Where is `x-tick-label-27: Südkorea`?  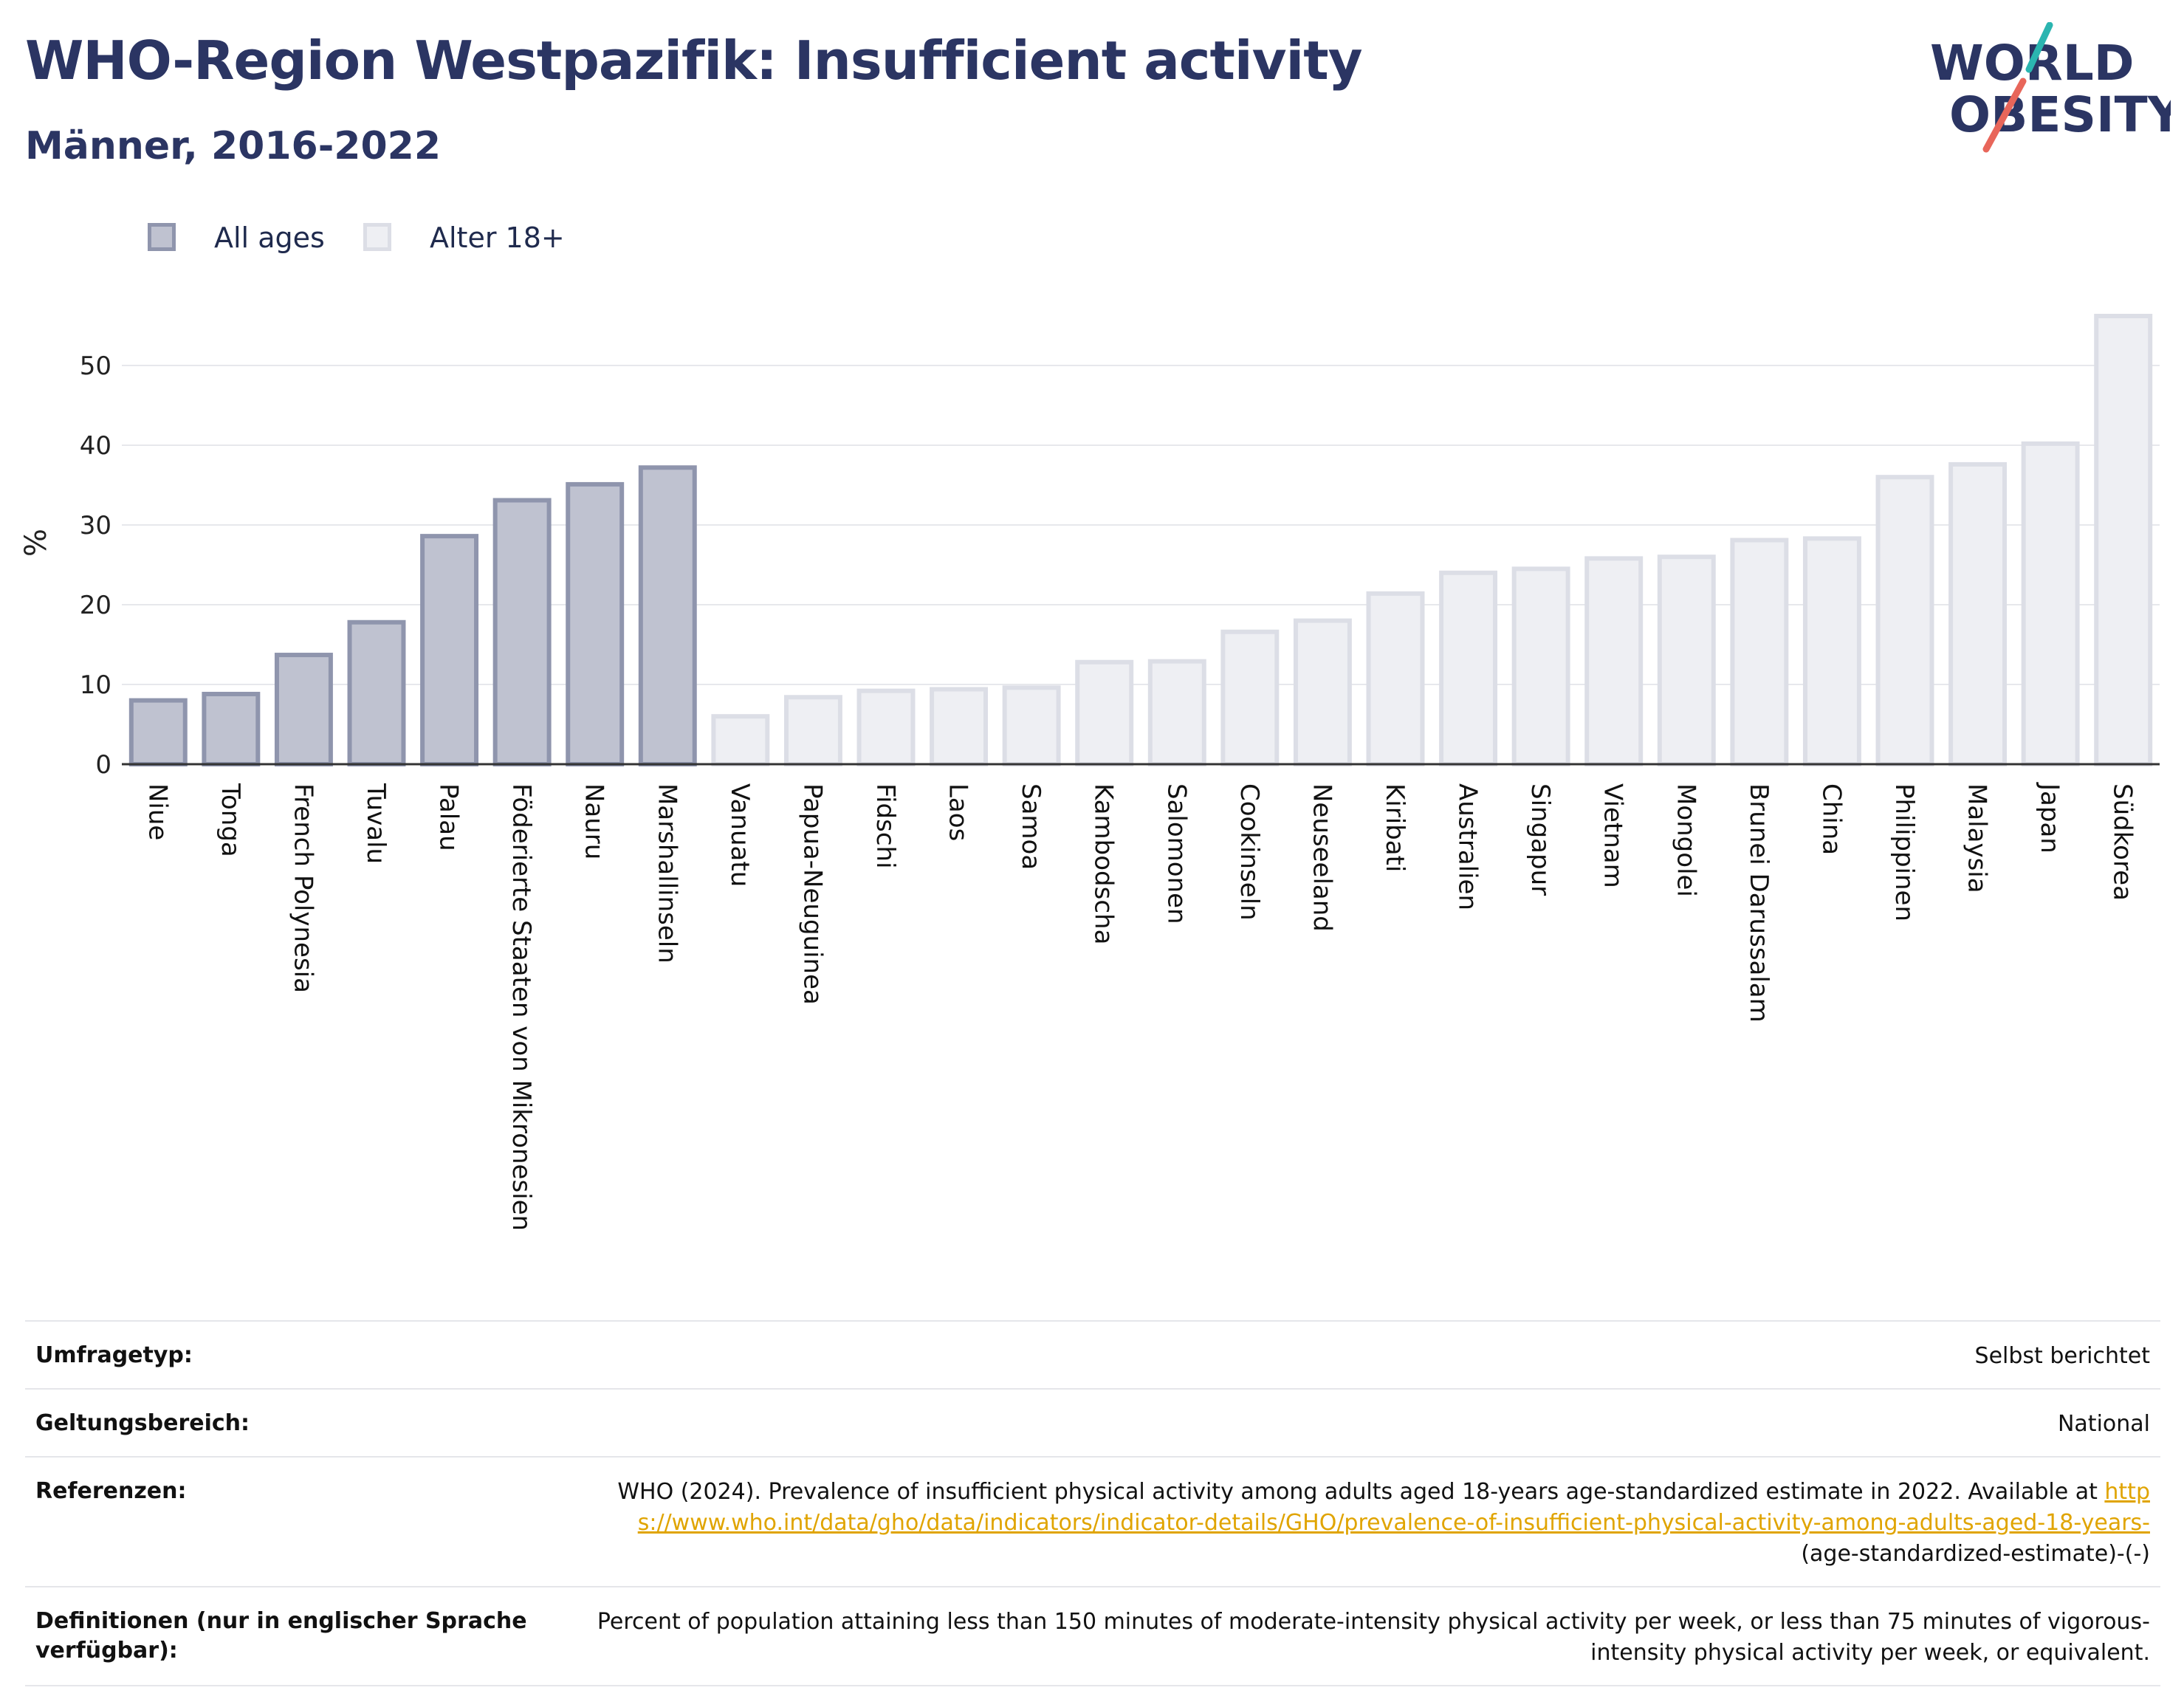
x-tick-label-27: Südkorea is located at coordinates (2123, 842).